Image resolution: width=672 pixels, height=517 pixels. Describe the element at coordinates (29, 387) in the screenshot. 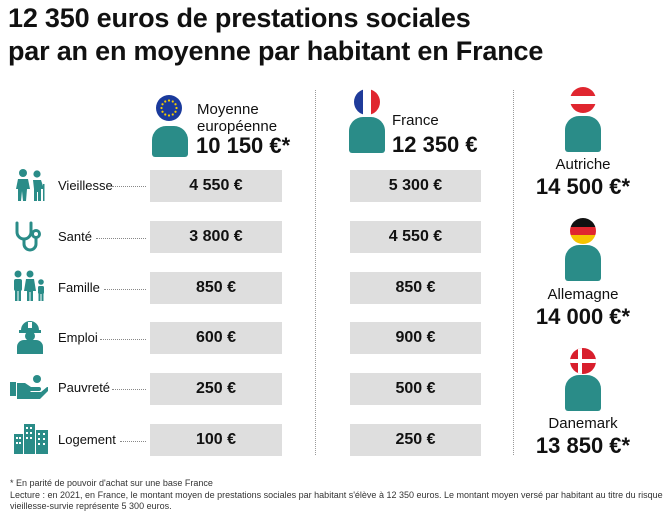

I see `helping-hand-icon` at that location.